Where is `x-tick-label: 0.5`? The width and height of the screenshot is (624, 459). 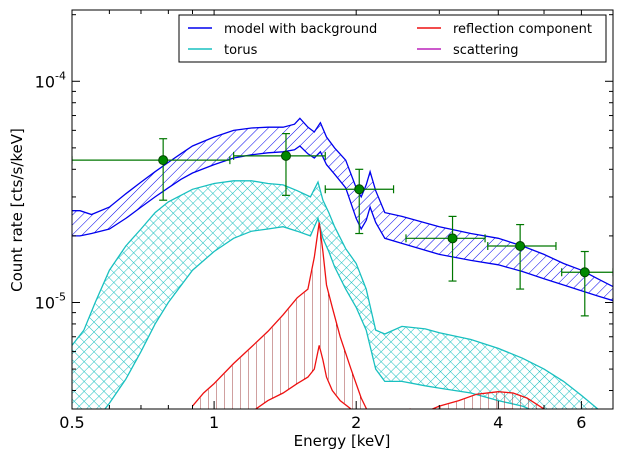 x-tick-label: 0.5 is located at coordinates (71, 422).